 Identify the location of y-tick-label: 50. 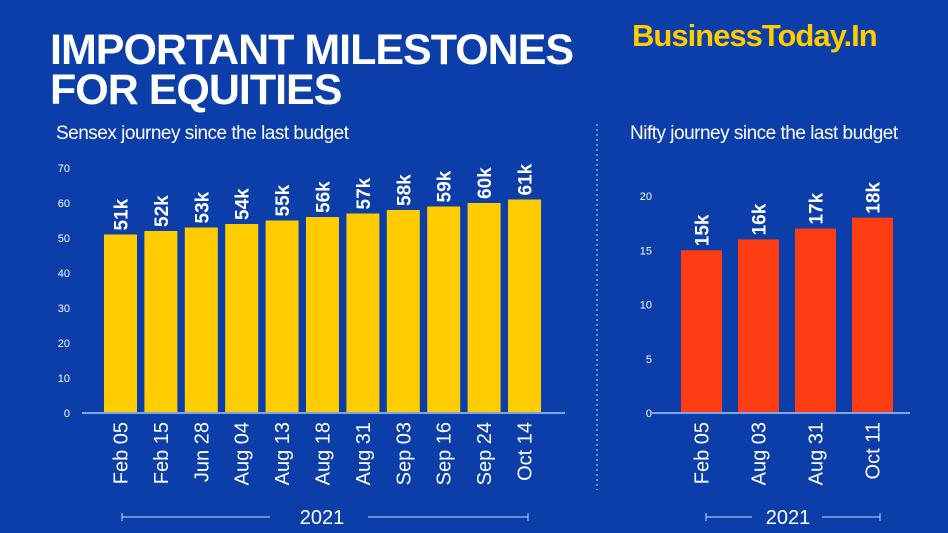
(64, 239).